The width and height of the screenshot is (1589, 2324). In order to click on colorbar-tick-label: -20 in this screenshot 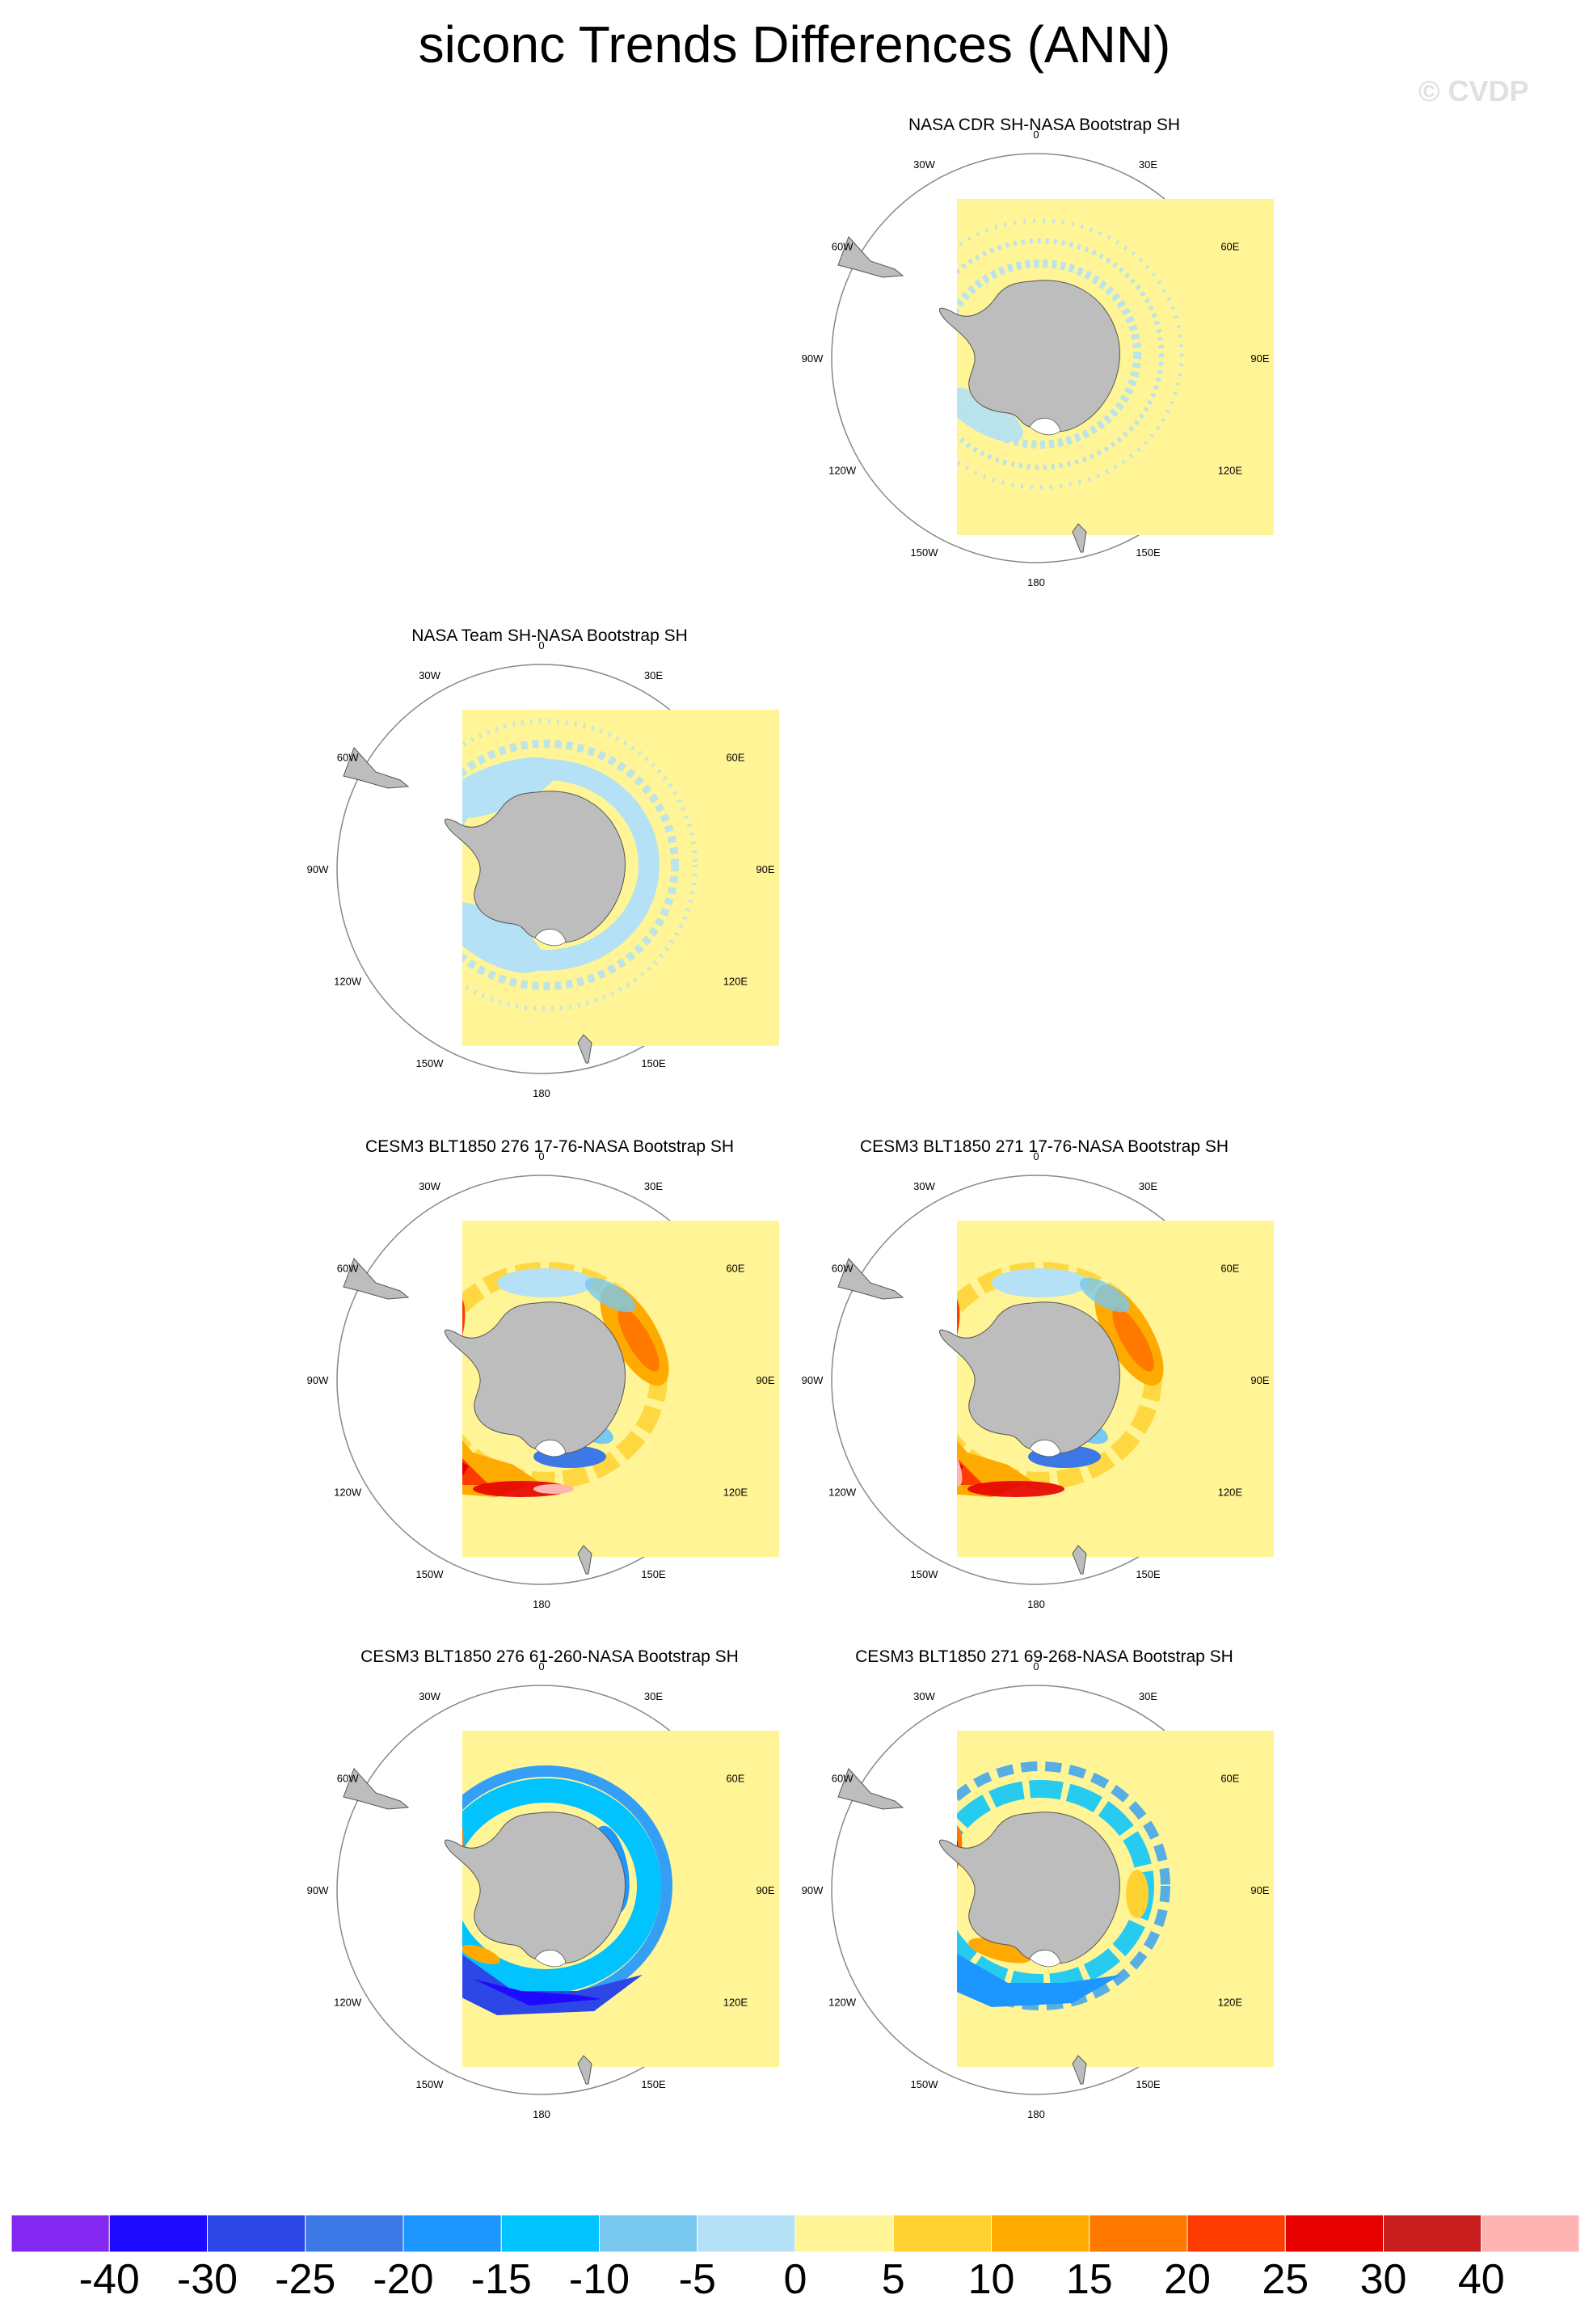, I will do `click(403, 2279)`.